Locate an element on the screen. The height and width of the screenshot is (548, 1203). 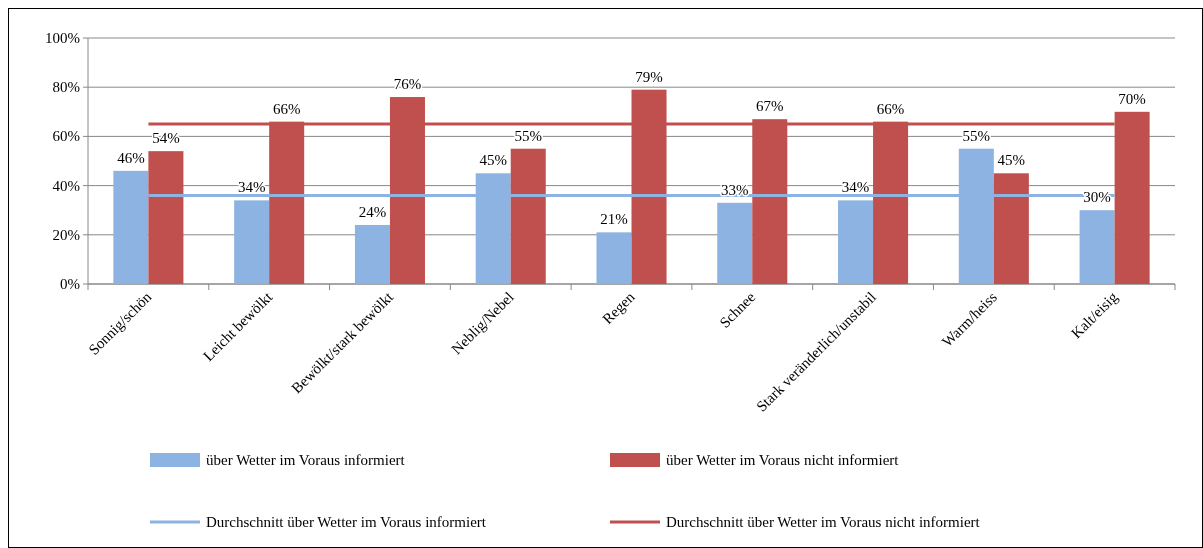
data-label: 76% is located at coordinates (407, 84).